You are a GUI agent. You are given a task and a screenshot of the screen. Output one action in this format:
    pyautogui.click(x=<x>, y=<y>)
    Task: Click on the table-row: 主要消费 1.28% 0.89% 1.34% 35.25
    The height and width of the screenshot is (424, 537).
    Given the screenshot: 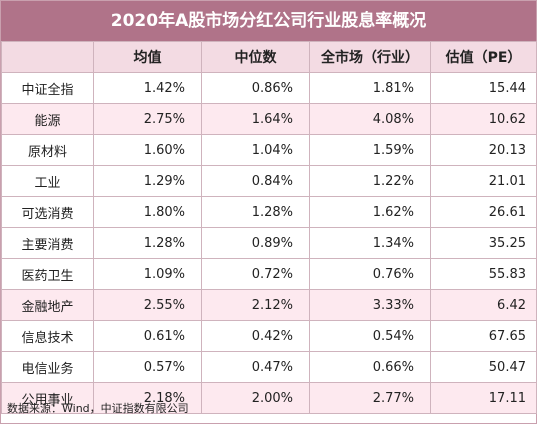 What is the action you would take?
    pyautogui.click(x=269, y=243)
    